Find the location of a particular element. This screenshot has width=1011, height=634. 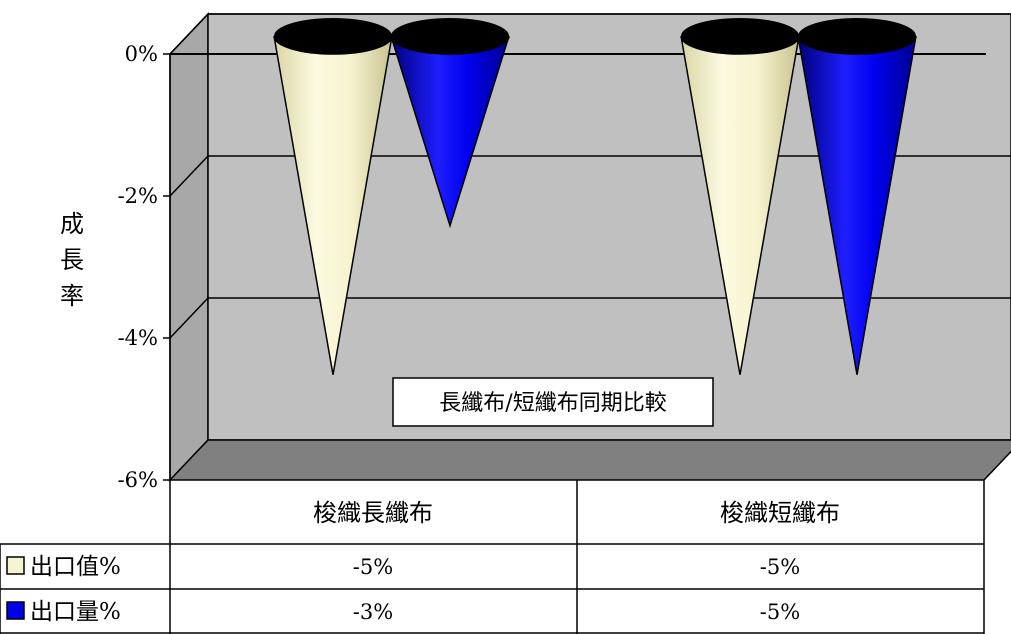

y-axis-label: 成長率 is located at coordinates (72, 260).